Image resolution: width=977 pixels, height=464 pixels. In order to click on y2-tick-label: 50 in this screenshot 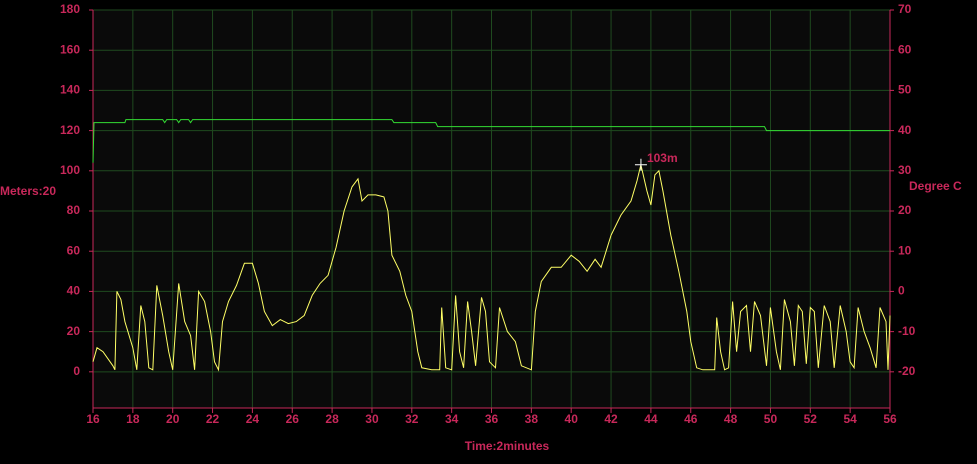, I will do `click(905, 90)`.